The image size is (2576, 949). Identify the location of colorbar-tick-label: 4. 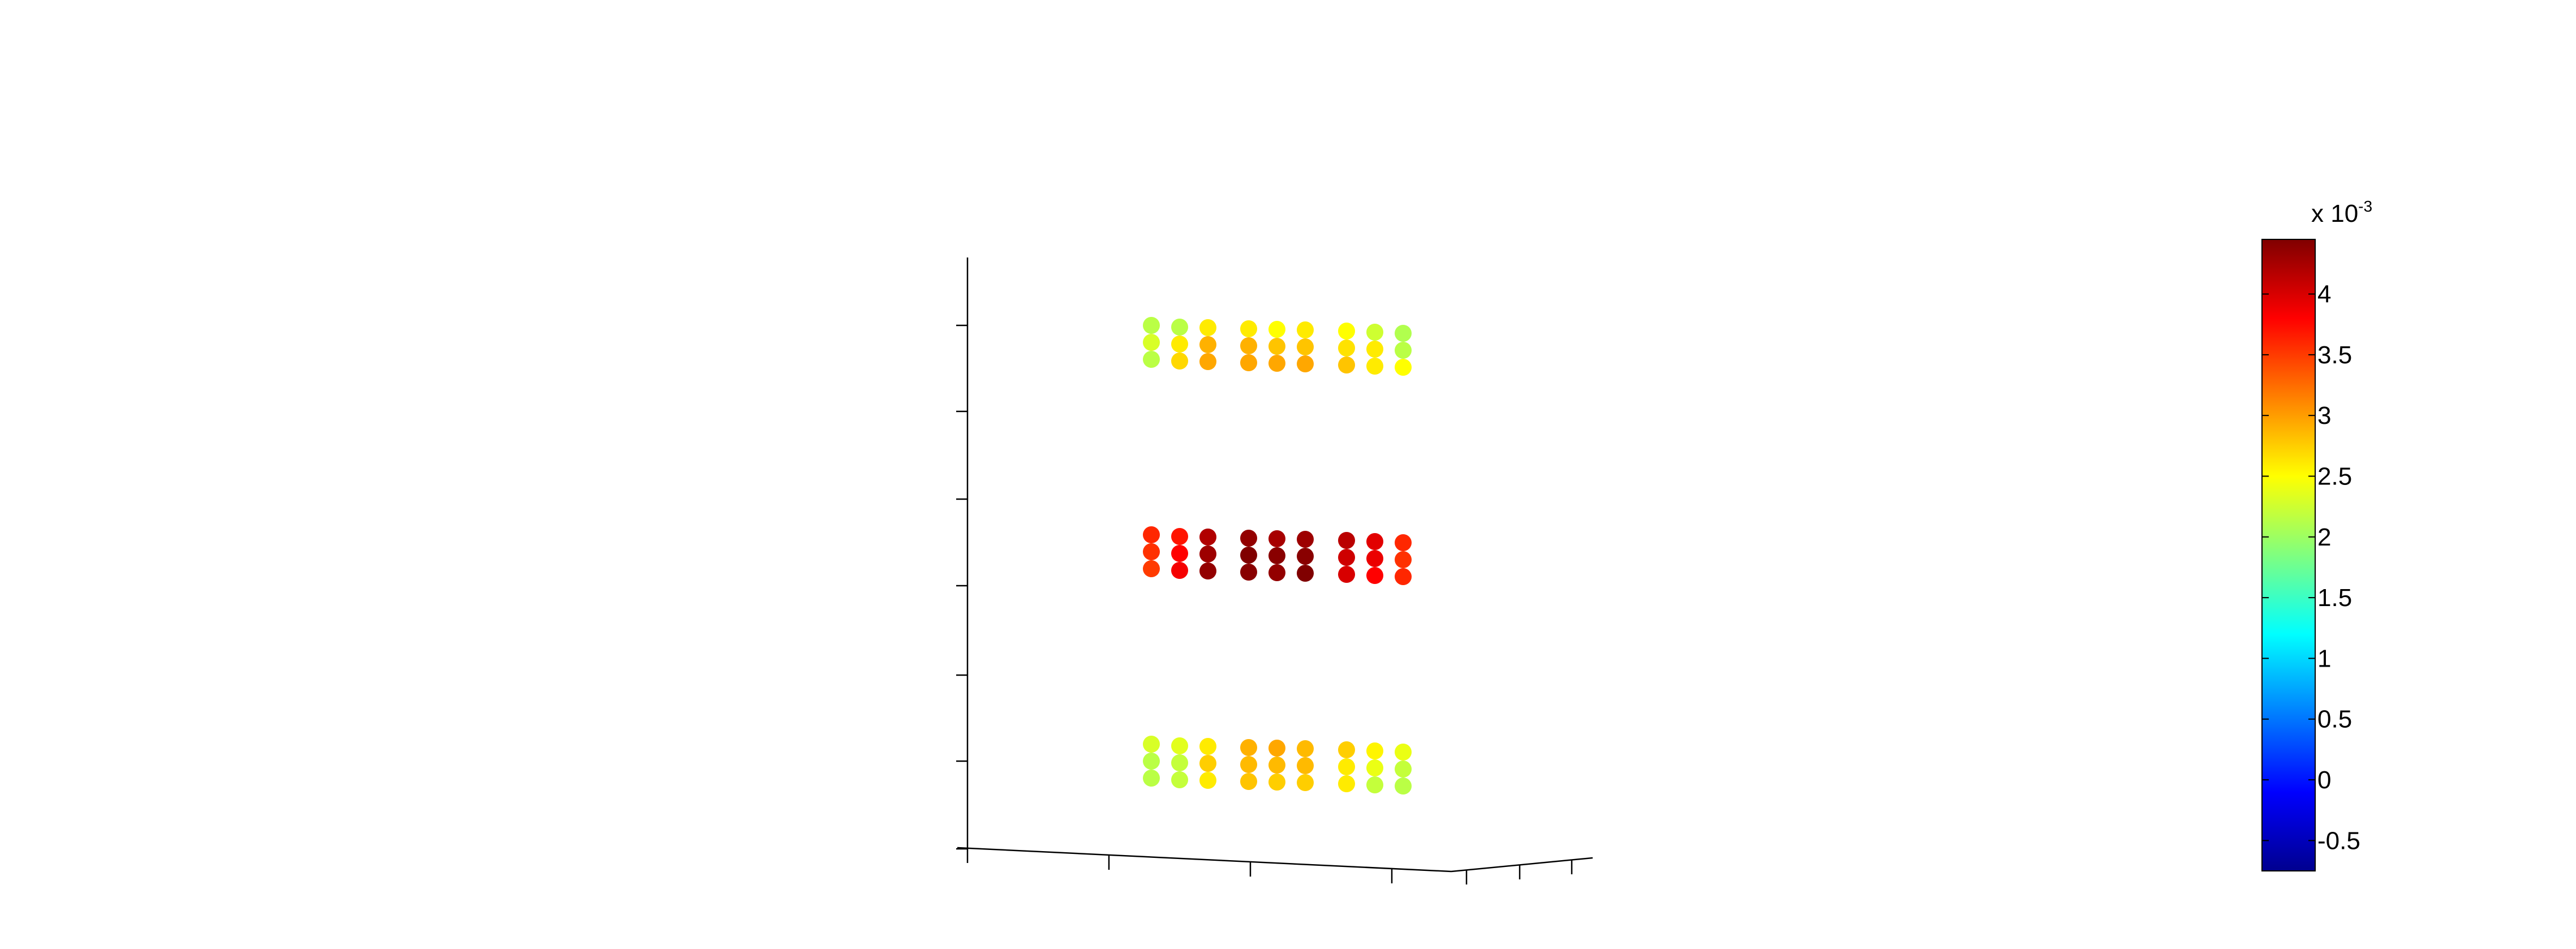
(2324, 294).